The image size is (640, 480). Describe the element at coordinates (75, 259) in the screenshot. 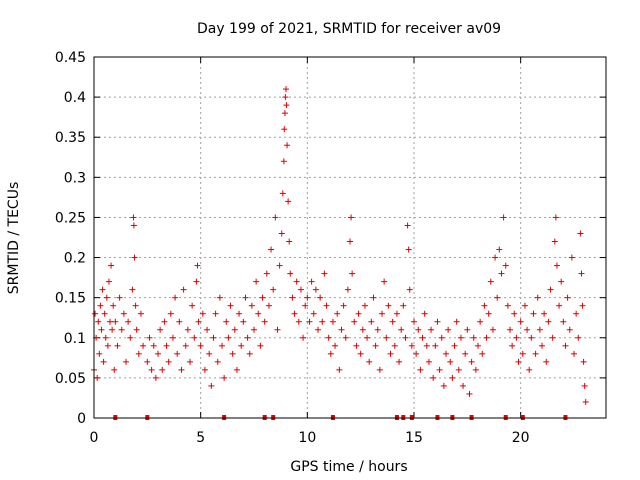

I see `y-tick-label: 0.2` at that location.